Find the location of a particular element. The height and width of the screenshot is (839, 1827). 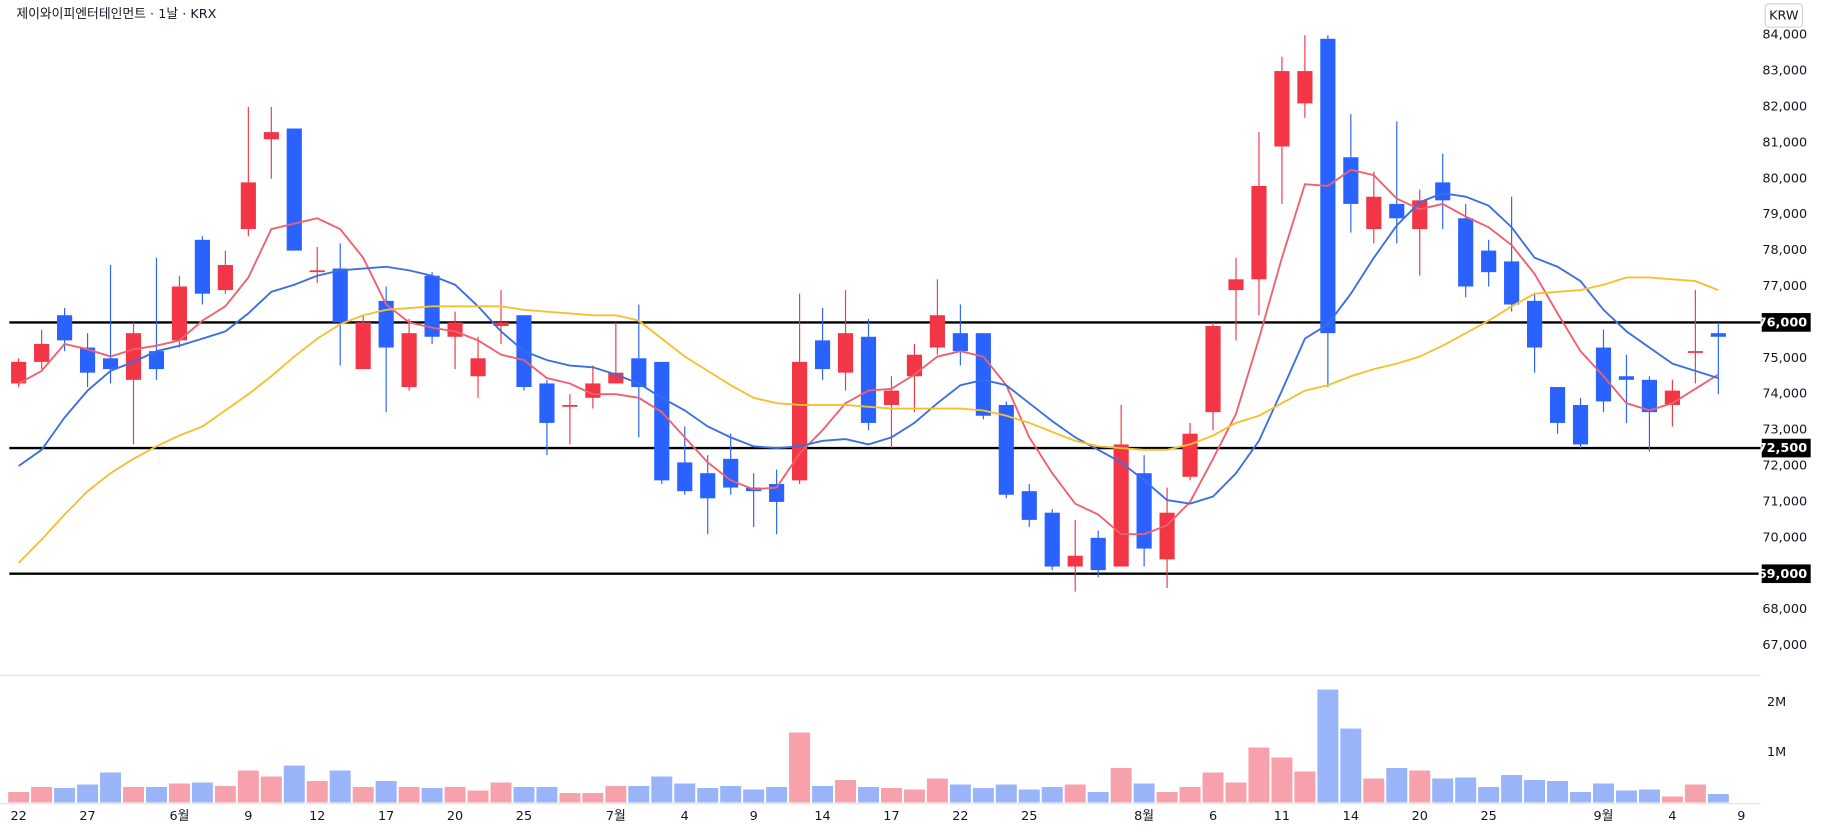

x-tick-label: 20 is located at coordinates (1420, 816).